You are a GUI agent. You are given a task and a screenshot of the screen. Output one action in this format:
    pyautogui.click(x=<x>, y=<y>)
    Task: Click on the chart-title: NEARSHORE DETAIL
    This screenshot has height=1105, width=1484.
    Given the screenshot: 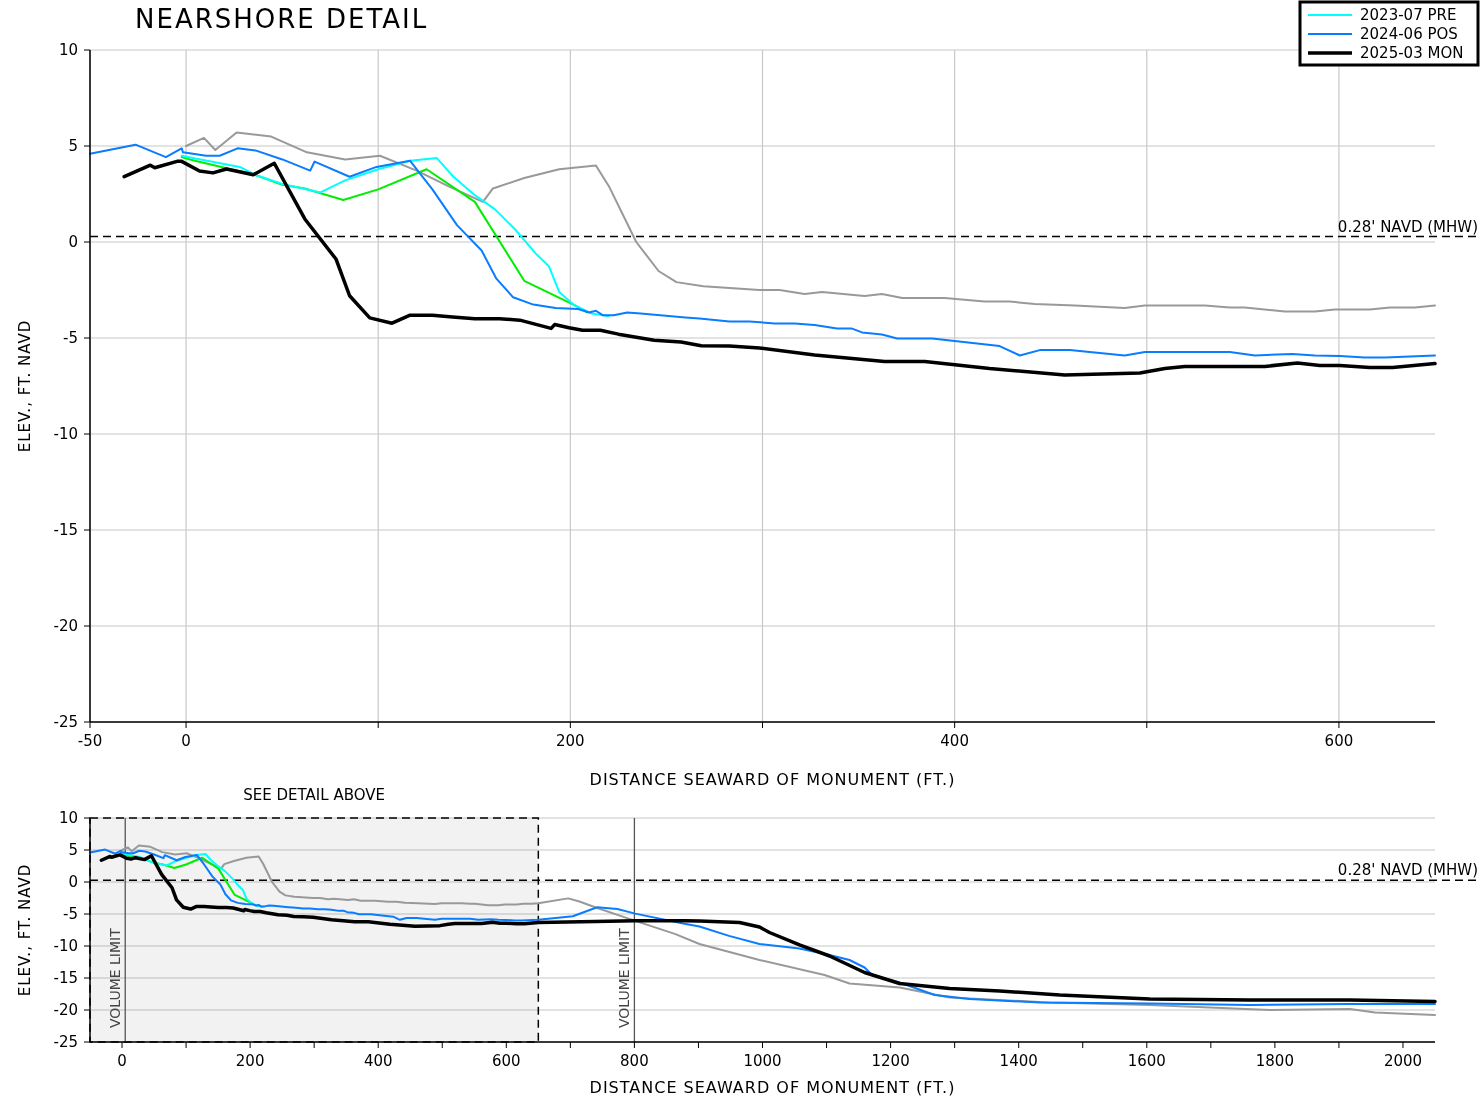 What is the action you would take?
    pyautogui.click(x=282, y=18)
    